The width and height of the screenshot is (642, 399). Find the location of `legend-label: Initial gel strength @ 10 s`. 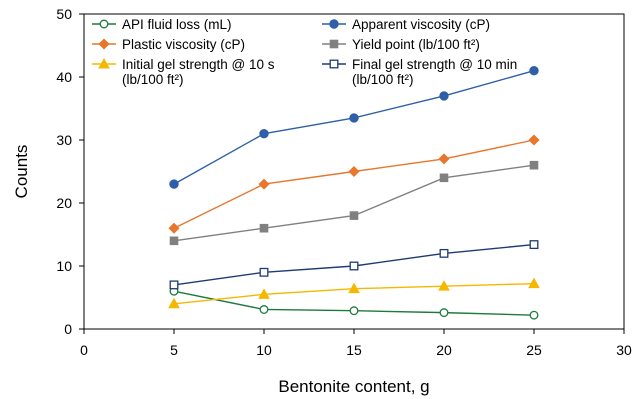

legend-label: Initial gel strength @ 10 s is located at coordinates (198, 64).